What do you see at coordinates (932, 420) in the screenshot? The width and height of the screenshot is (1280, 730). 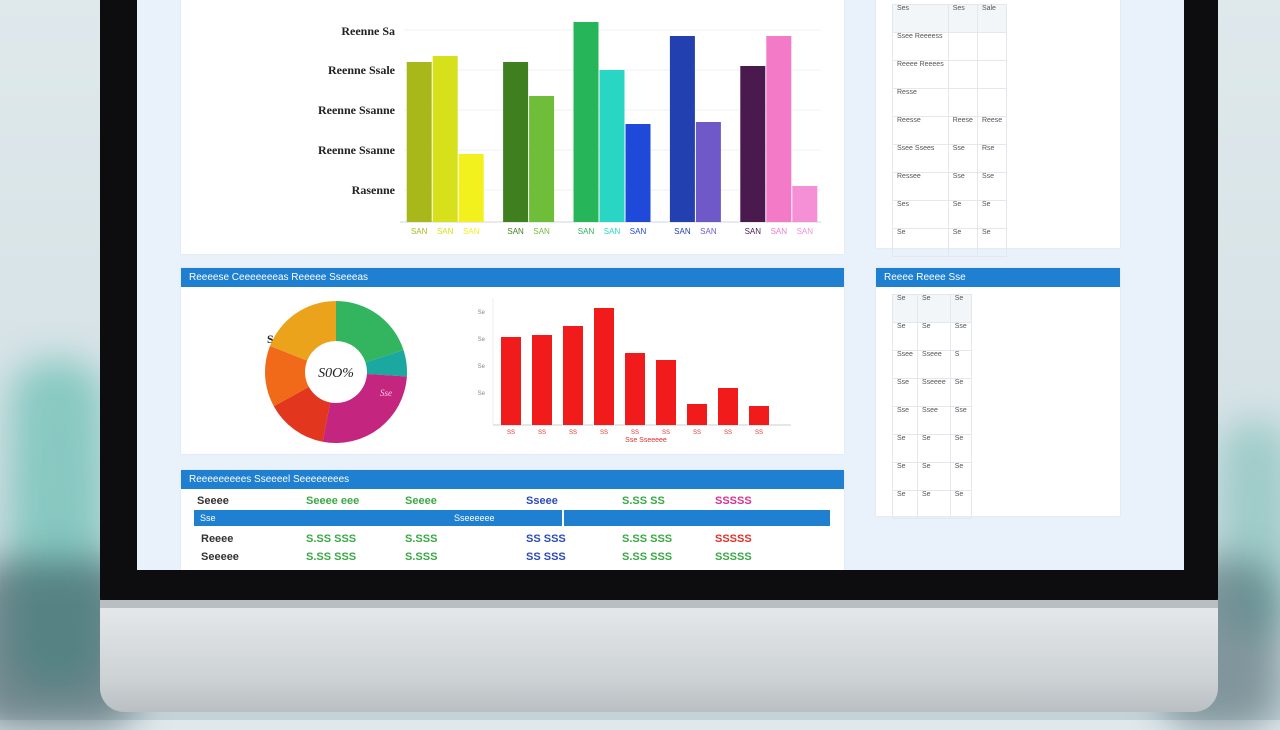 I see `table-row: Sse Ssee Sse` at bounding box center [932, 420].